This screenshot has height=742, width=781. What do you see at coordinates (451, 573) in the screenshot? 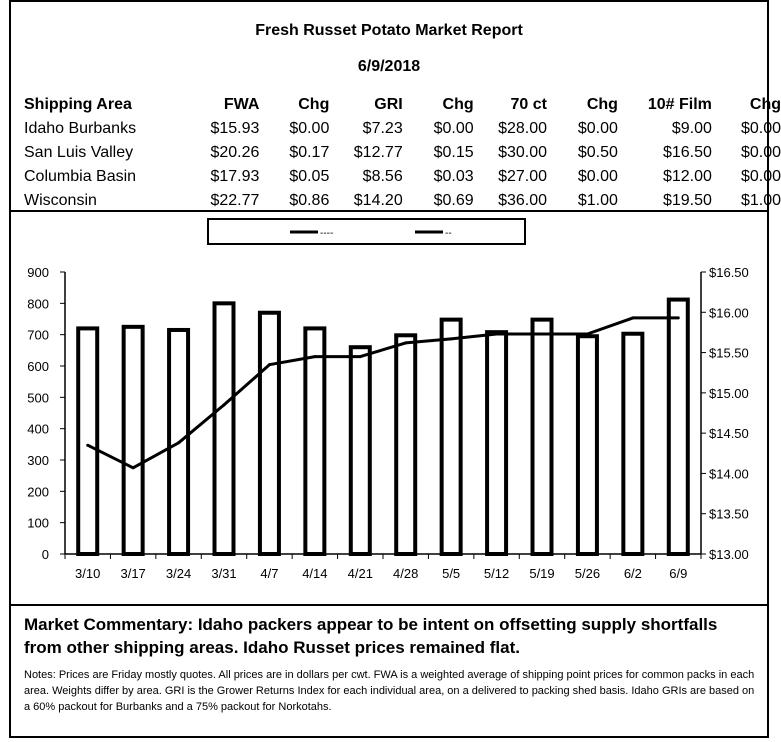
I see `x-tick-label: 5/5` at bounding box center [451, 573].